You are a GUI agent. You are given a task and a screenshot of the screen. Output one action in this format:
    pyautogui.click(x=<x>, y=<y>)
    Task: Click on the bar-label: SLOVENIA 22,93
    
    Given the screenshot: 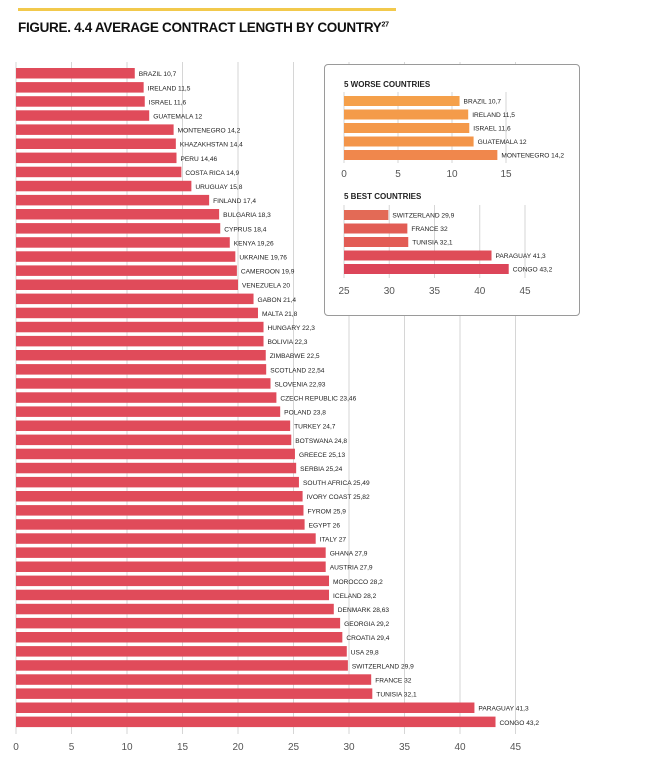 What is the action you would take?
    pyautogui.click(x=300, y=384)
    